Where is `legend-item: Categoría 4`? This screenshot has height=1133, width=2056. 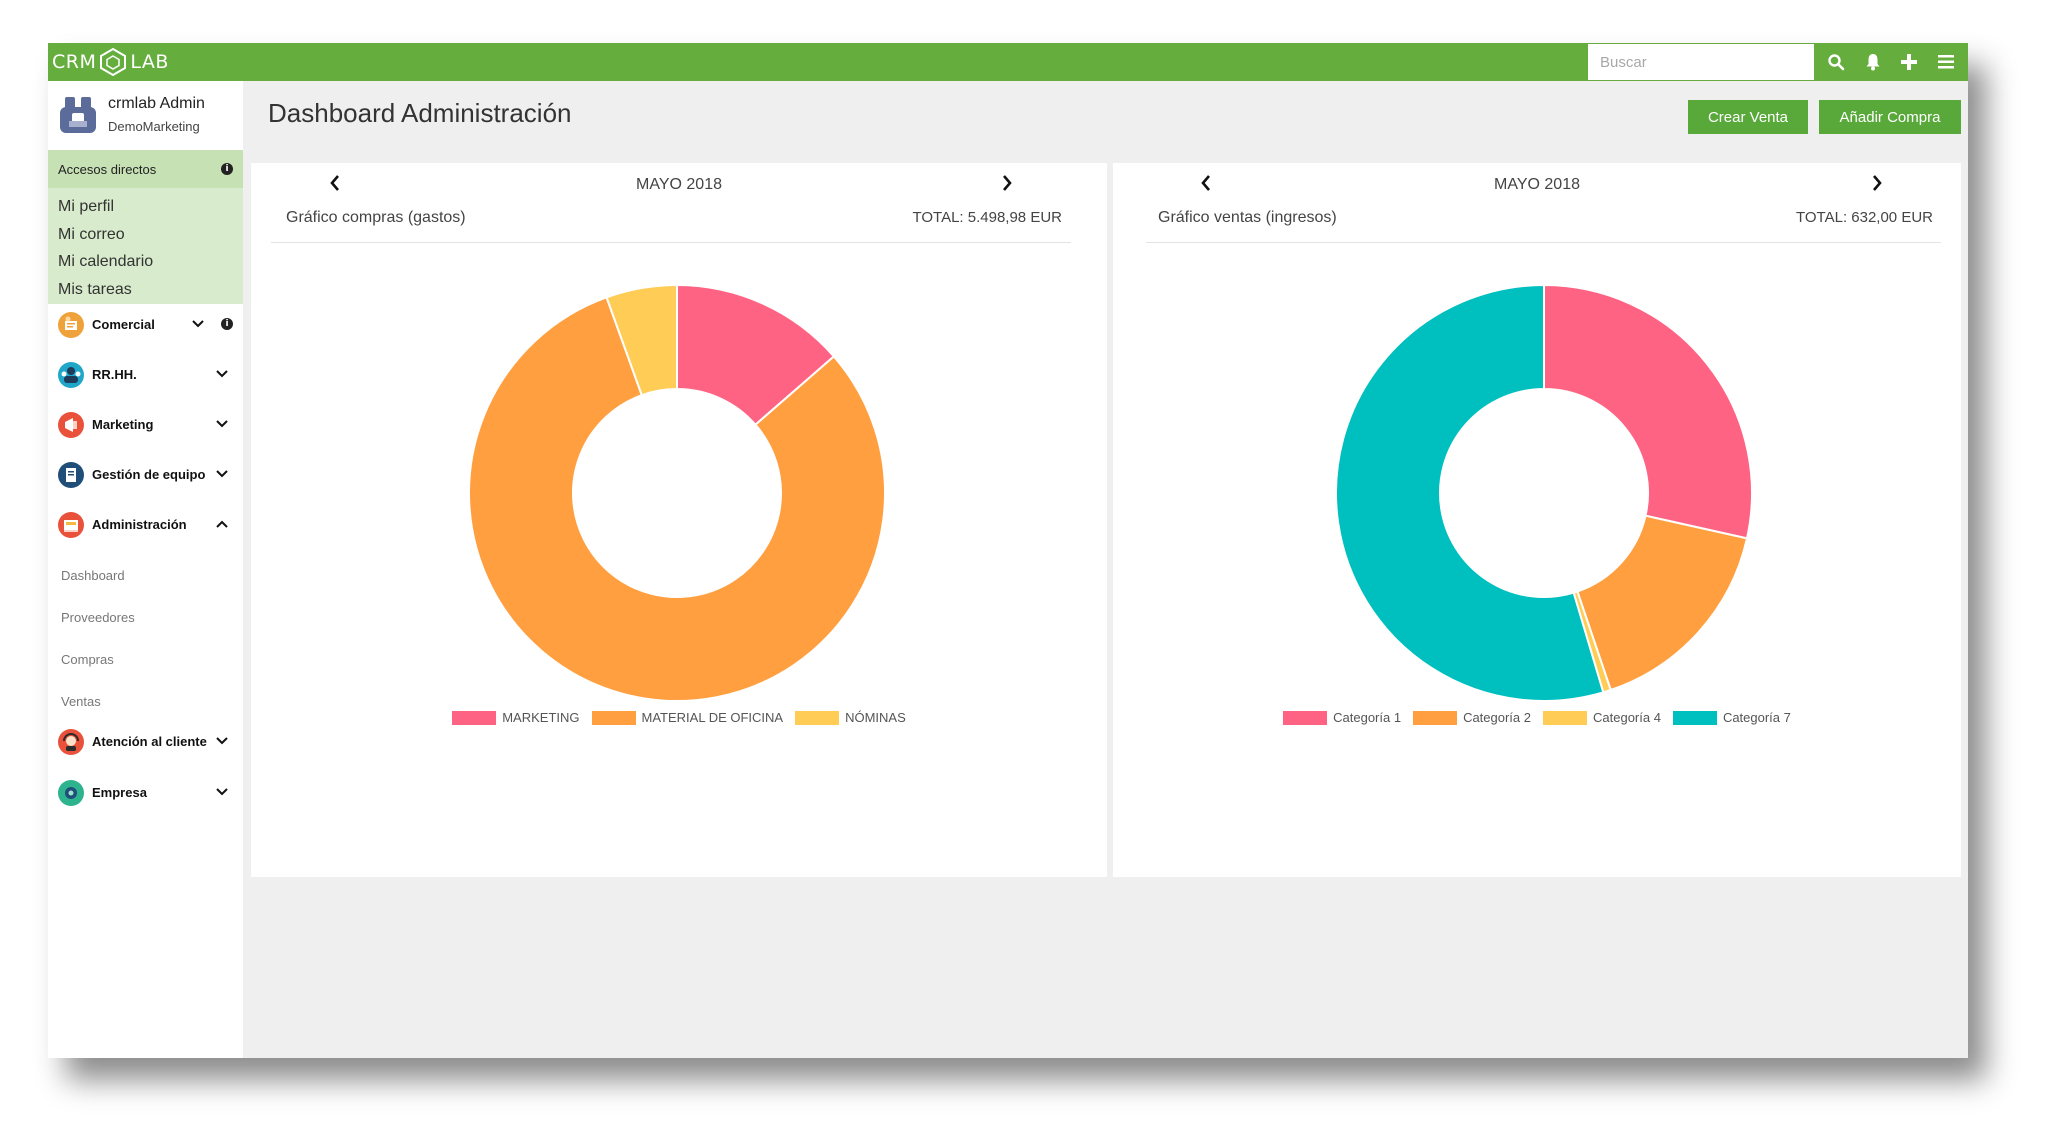
legend-item: Categoría 4 is located at coordinates (1602, 717).